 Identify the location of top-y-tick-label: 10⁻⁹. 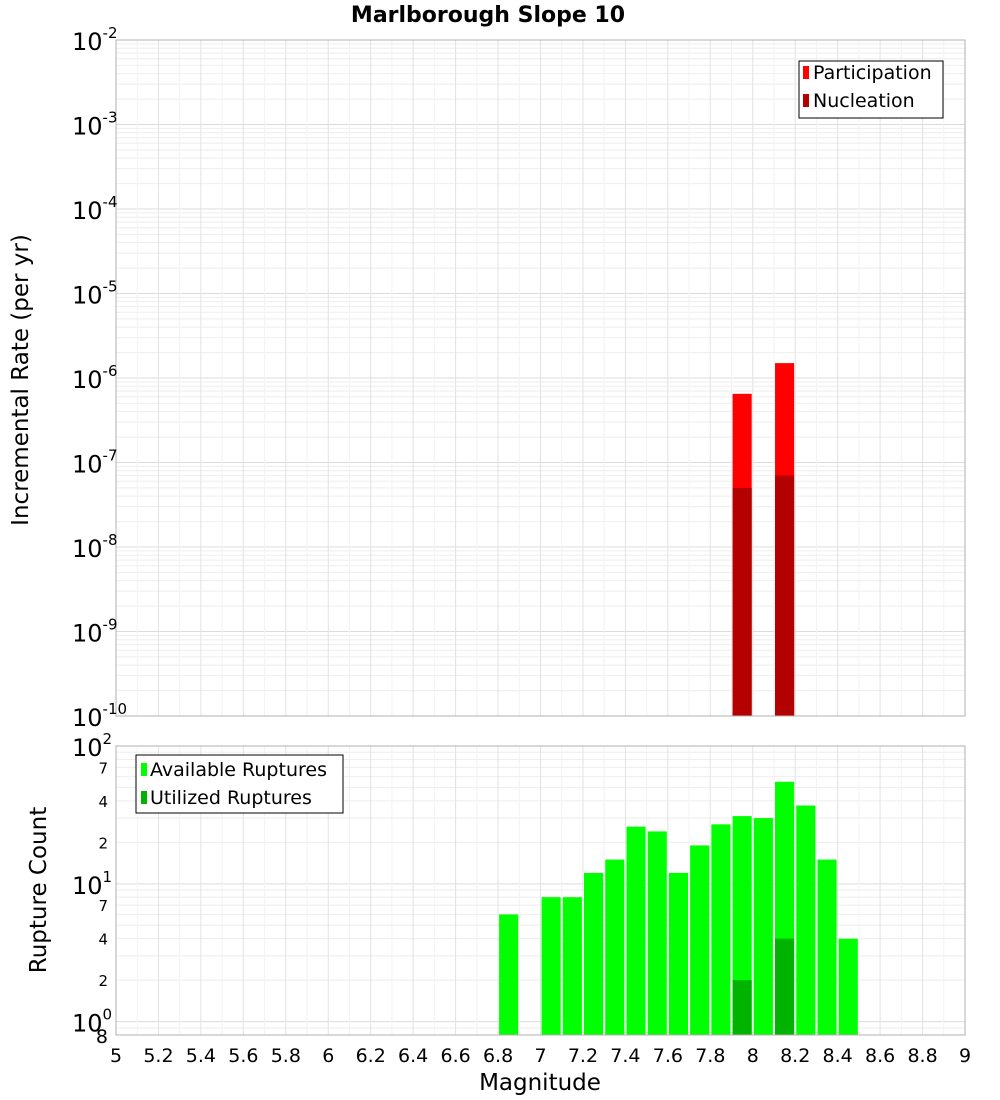
(95, 632).